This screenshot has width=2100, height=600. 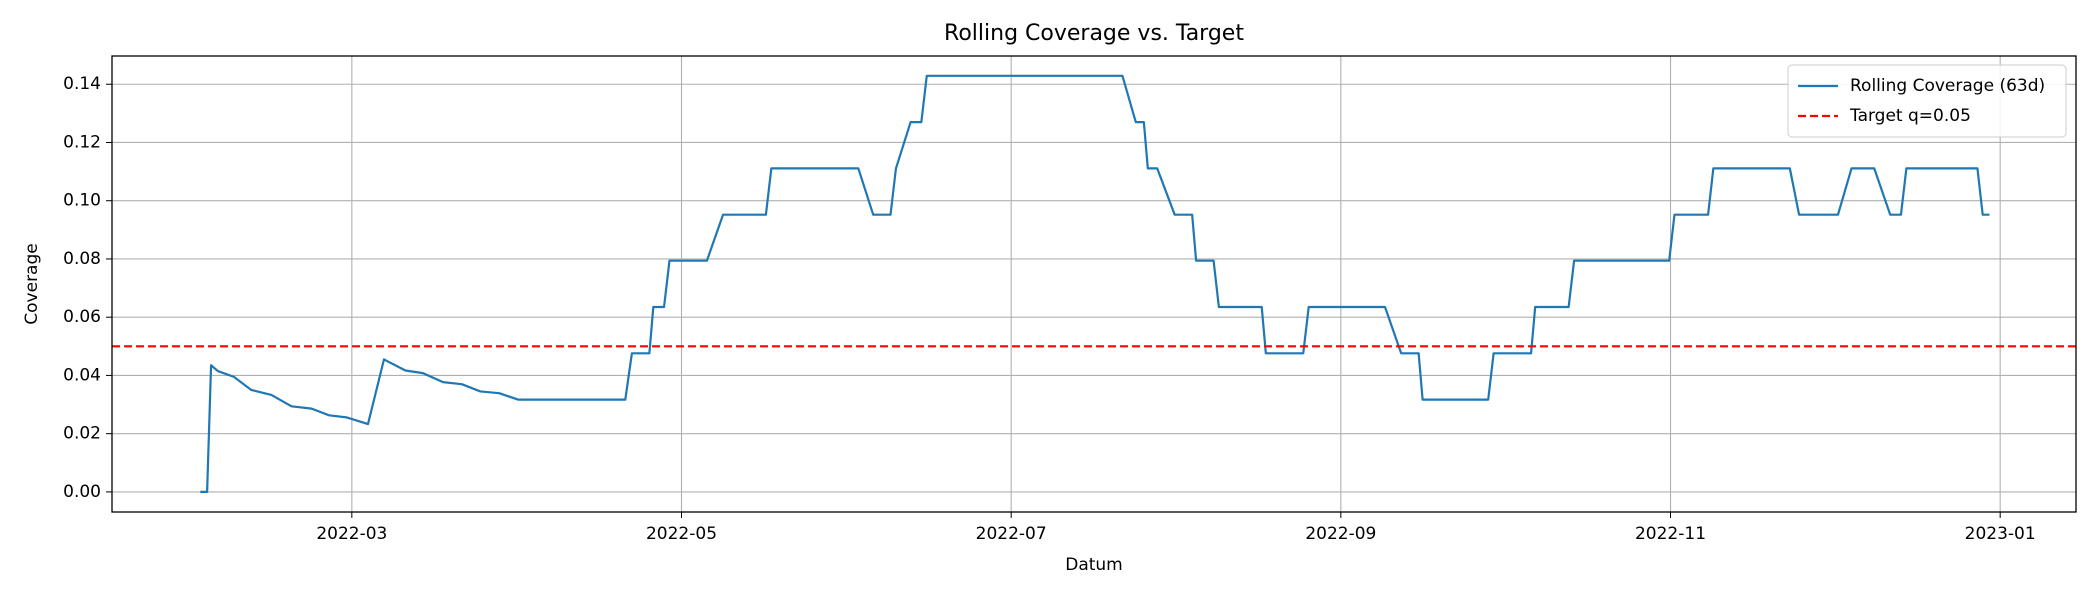 I want to click on x-tick-label: 2022-05, so click(x=681, y=534).